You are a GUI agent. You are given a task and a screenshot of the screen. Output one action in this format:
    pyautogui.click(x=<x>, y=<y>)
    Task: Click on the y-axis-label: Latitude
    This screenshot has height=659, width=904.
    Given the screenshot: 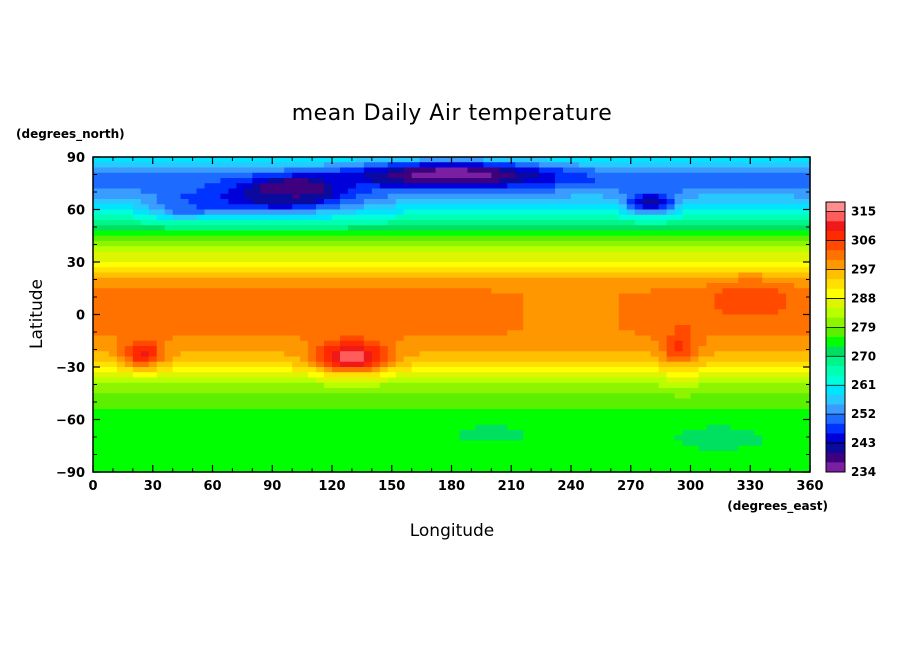 What is the action you would take?
    pyautogui.click(x=37, y=314)
    